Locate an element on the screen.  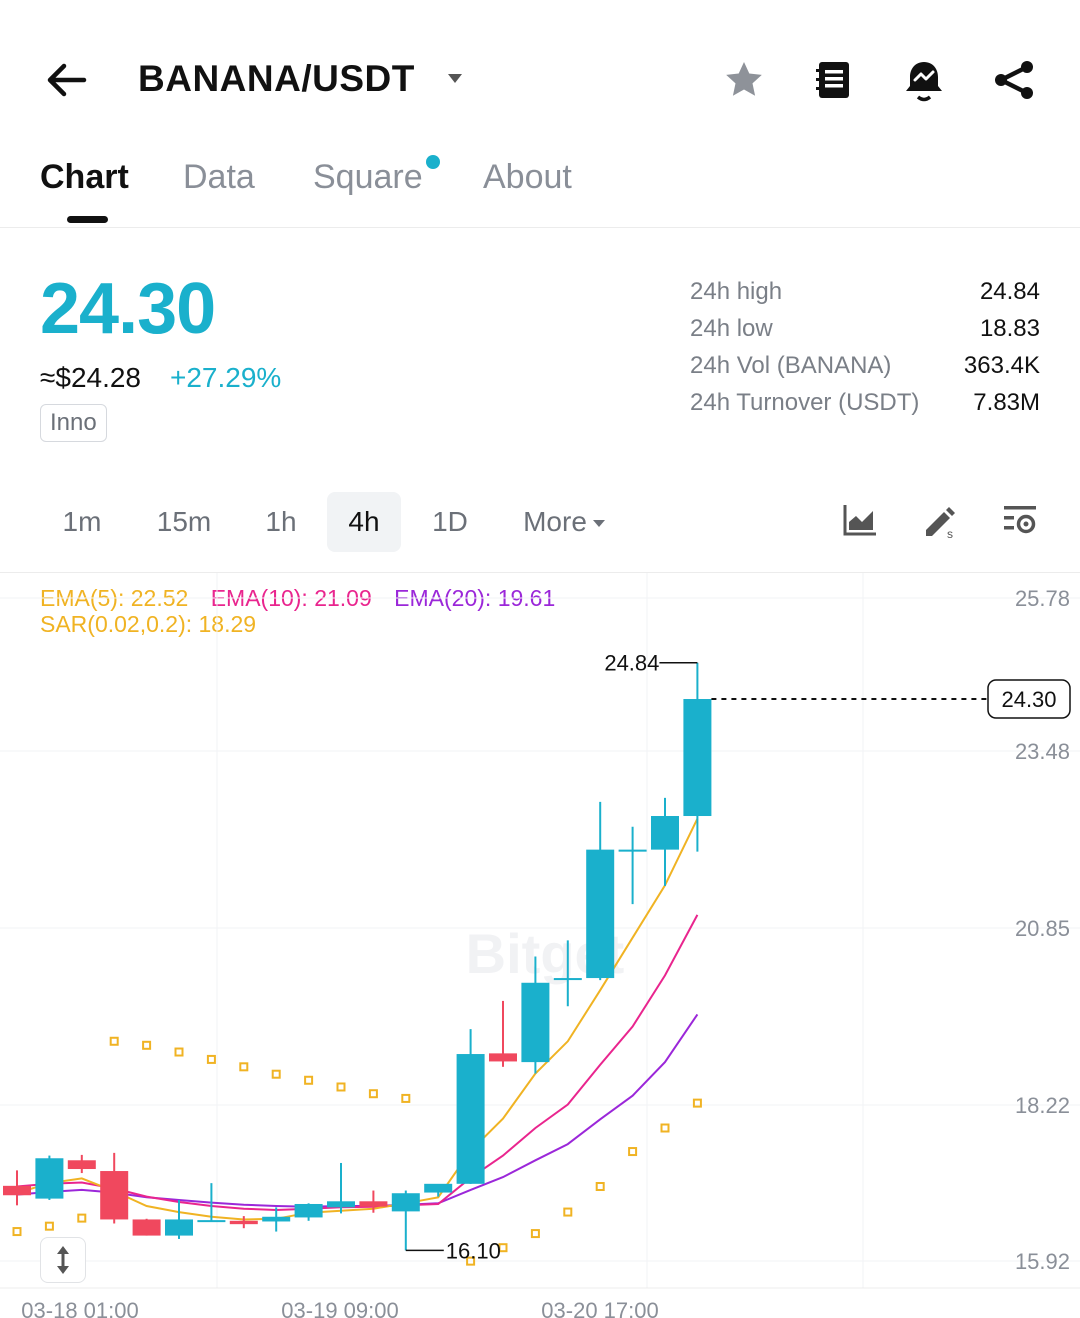
timeframe-more-label: More is located at coordinates (555, 521).